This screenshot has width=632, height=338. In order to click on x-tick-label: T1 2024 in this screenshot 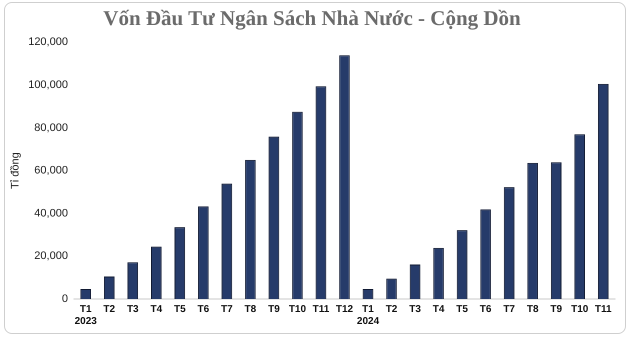, I will do `click(368, 315)`.